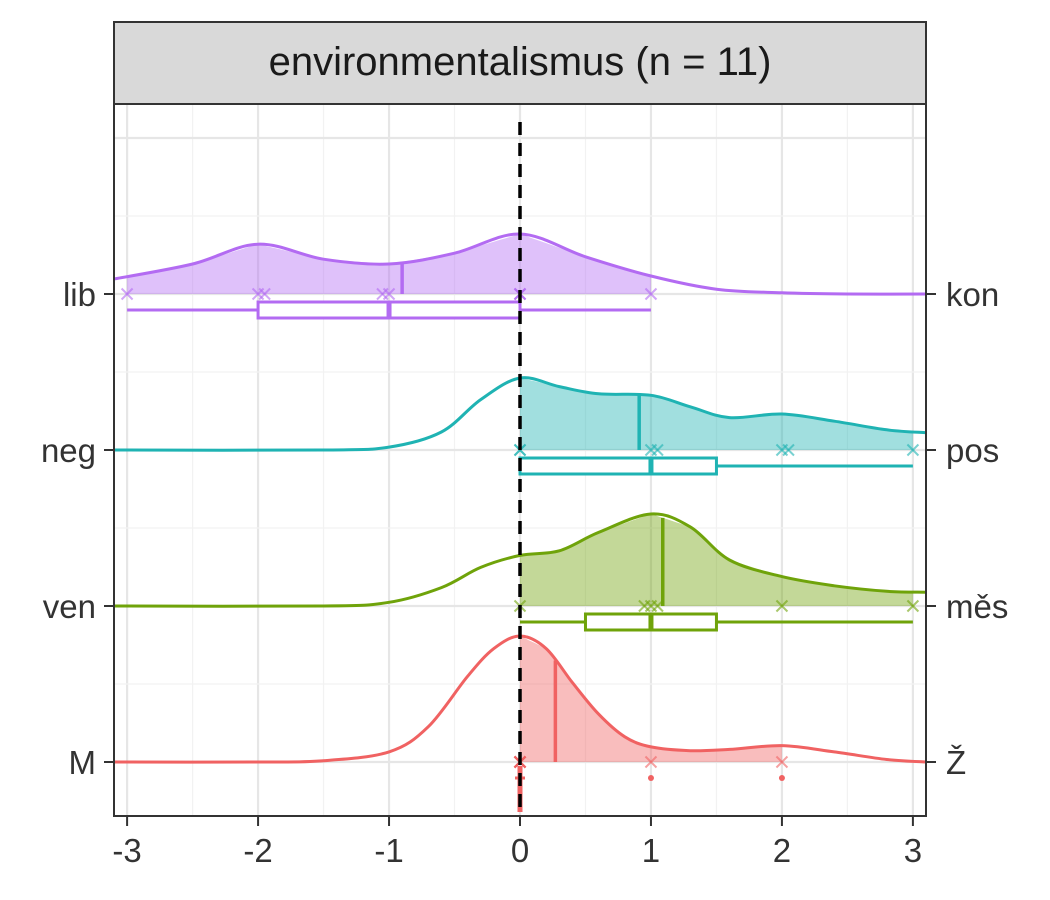  I want to click on y-tick-label-left-ven: ven, so click(69, 606).